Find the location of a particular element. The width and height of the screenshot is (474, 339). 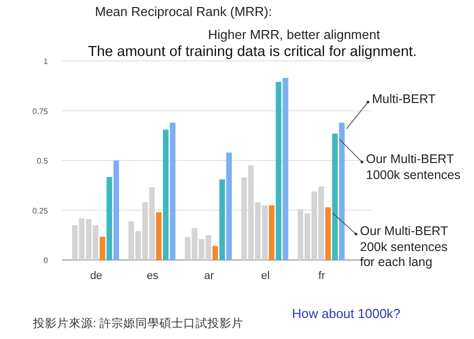

y-tick-label: 1 is located at coordinates (46, 61).